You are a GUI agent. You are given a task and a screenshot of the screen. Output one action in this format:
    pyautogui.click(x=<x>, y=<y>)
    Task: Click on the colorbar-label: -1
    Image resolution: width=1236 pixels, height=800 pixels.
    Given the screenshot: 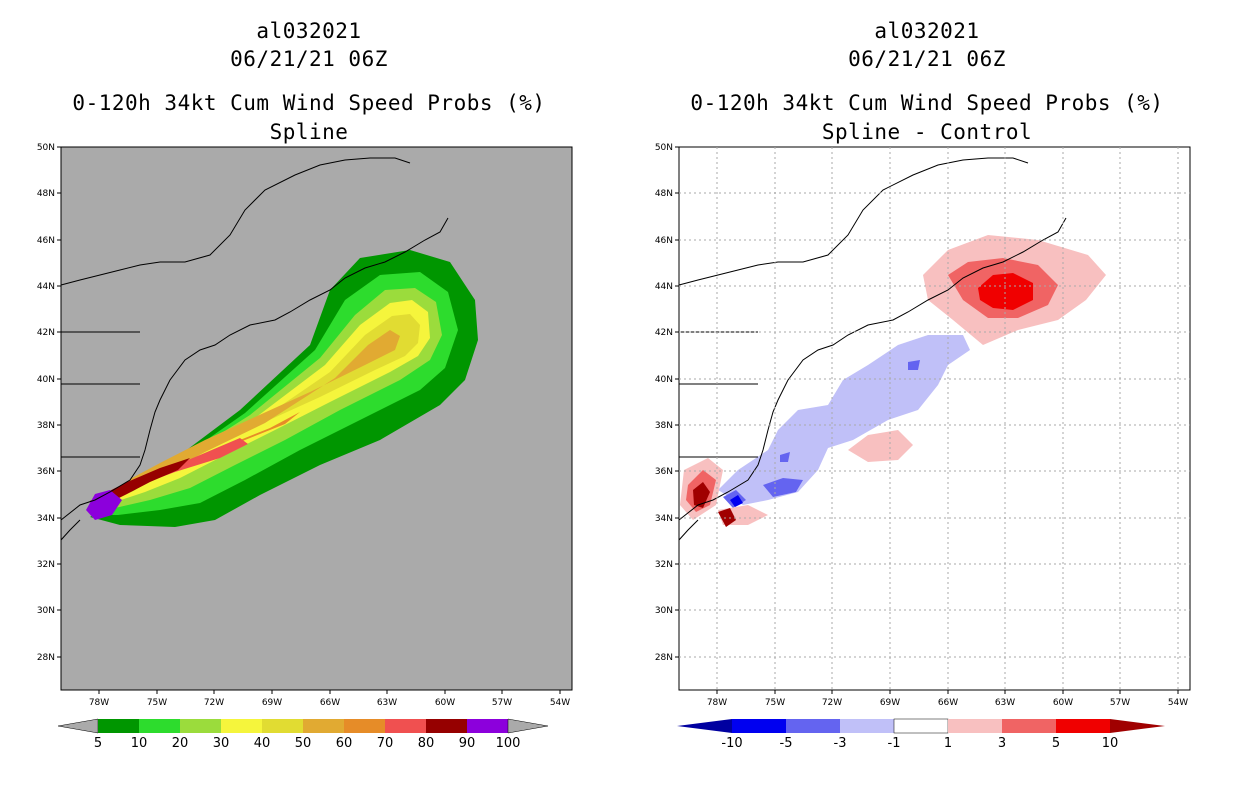 What is the action you would take?
    pyautogui.click(x=894, y=743)
    